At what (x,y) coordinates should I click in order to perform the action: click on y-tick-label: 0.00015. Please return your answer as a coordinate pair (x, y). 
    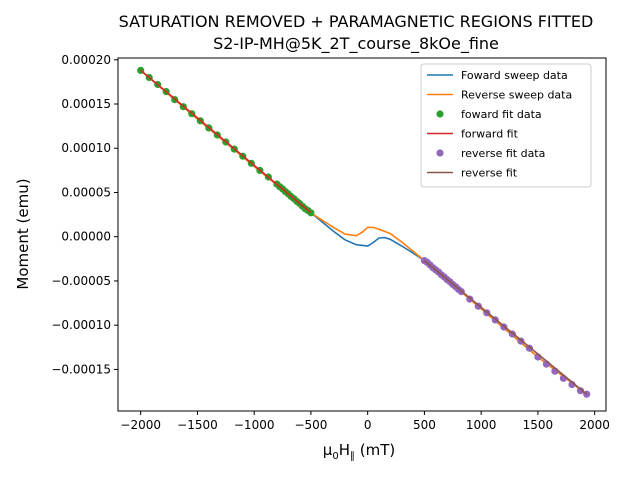
    Looking at the image, I should click on (86, 104).